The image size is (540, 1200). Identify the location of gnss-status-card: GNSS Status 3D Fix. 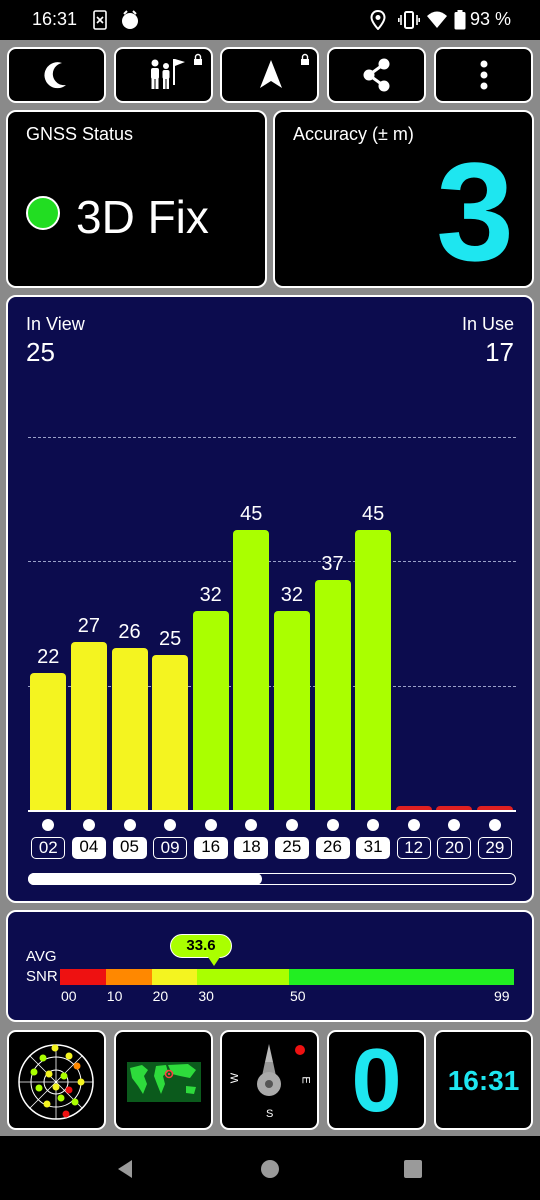
(136, 199).